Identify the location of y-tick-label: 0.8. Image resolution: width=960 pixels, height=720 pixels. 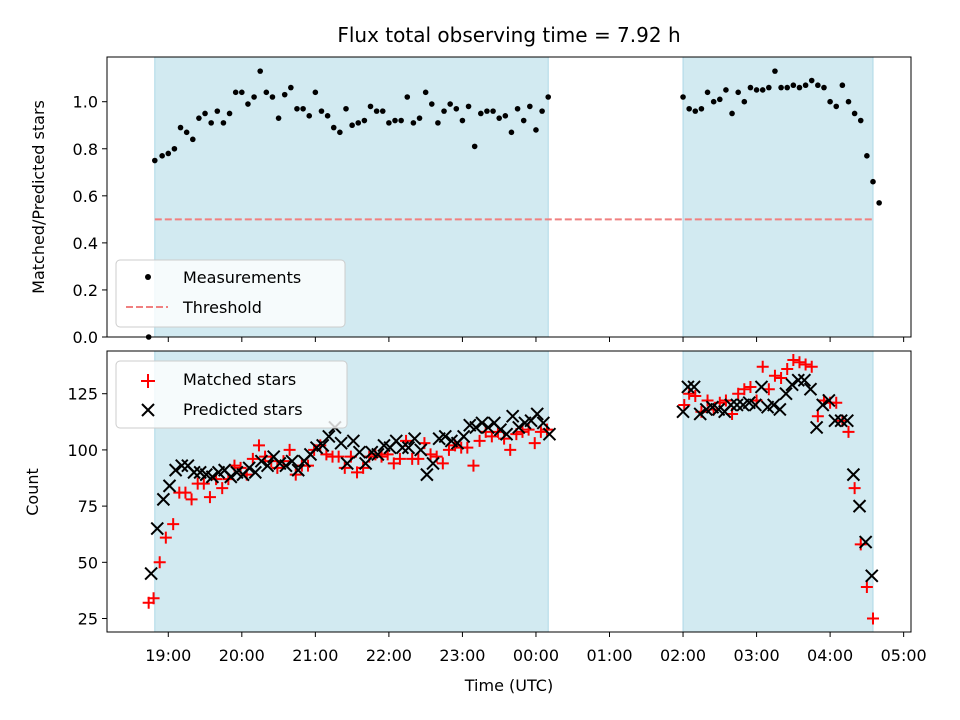
(85, 149).